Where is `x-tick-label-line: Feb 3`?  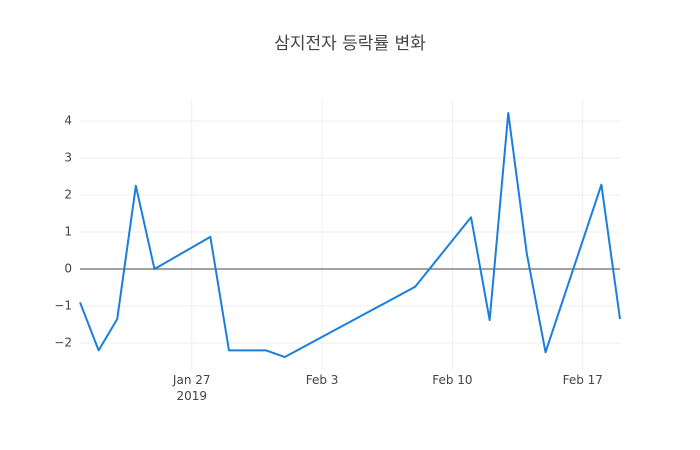 x-tick-label-line: Feb 3 is located at coordinates (322, 380).